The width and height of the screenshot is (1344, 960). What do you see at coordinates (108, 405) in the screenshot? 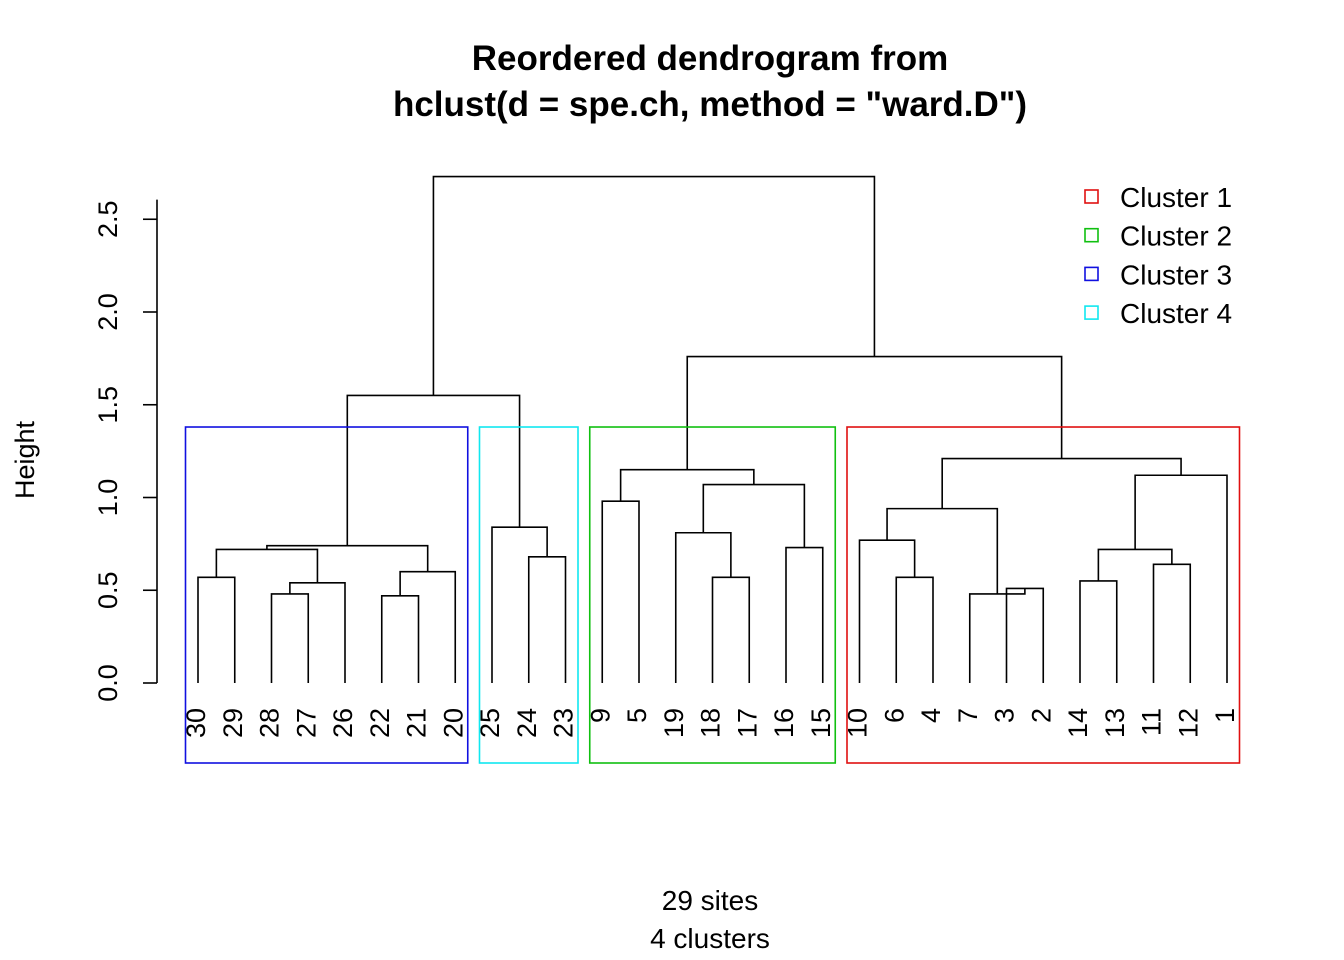
I see `y-tick-label: 1.5` at bounding box center [108, 405].